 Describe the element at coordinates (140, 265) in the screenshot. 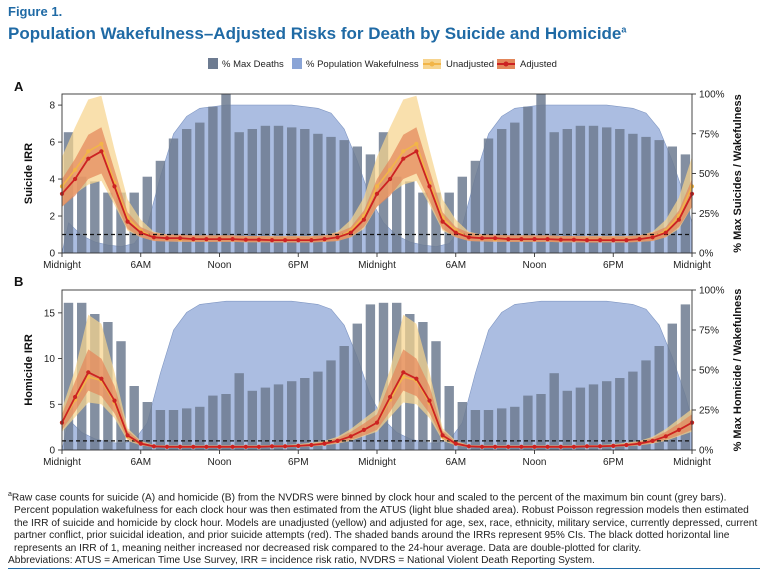

I see `panel-a-x-tick-label: 6AM` at that location.